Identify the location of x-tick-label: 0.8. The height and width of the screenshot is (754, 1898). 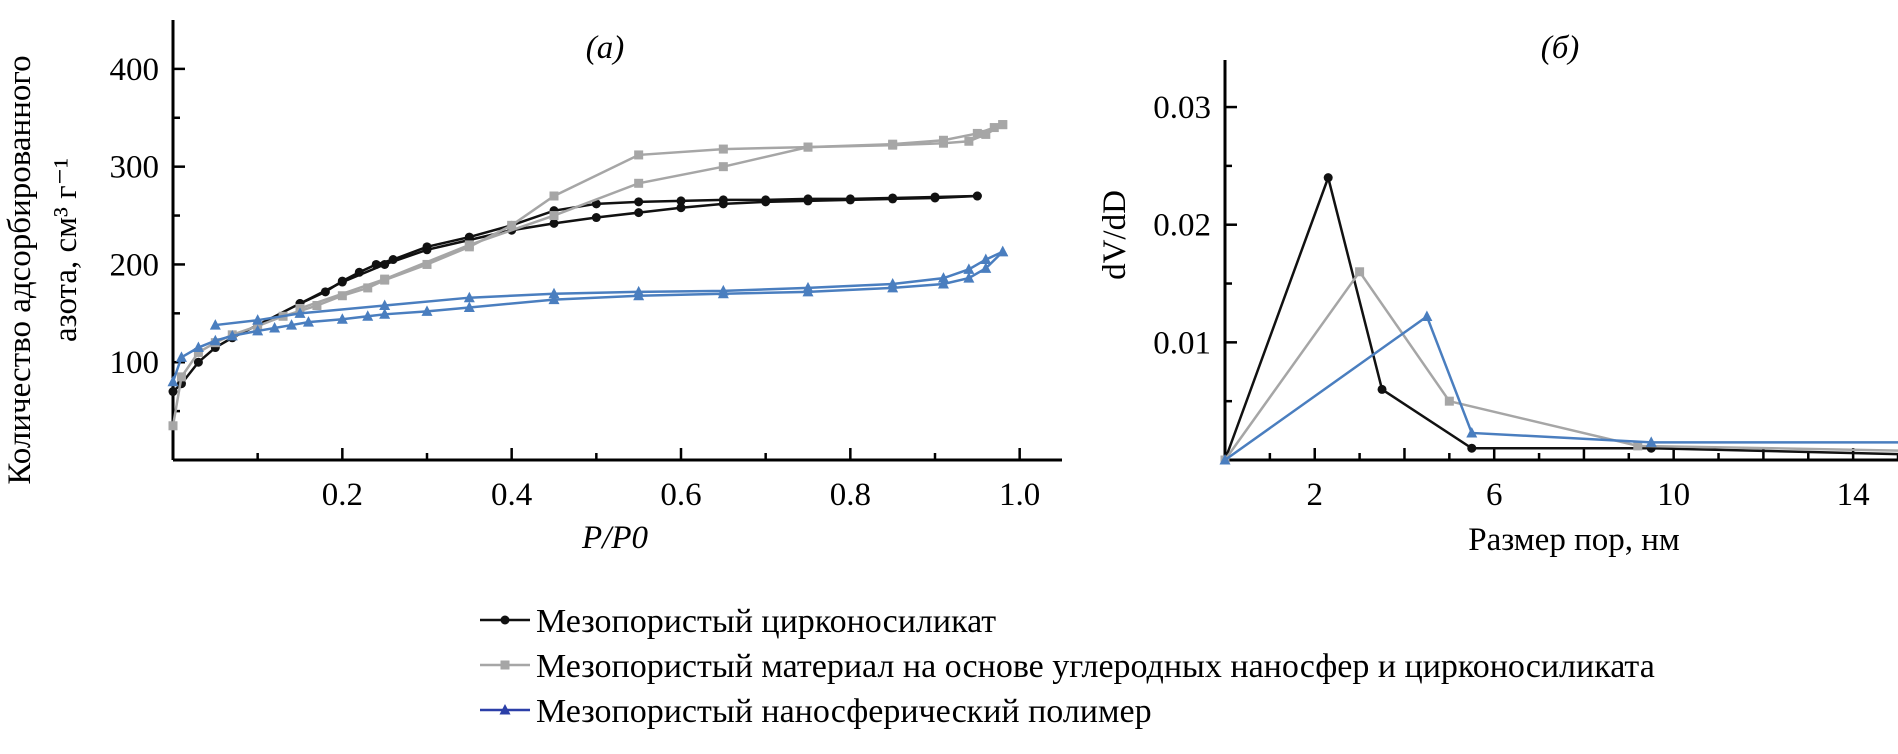
(850, 495).